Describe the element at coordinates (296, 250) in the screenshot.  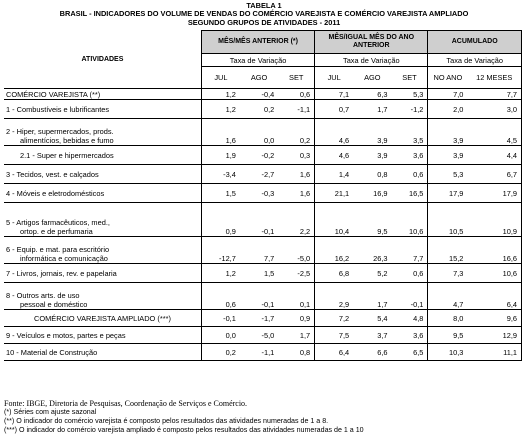
I see `table-cell: -5,0` at that location.